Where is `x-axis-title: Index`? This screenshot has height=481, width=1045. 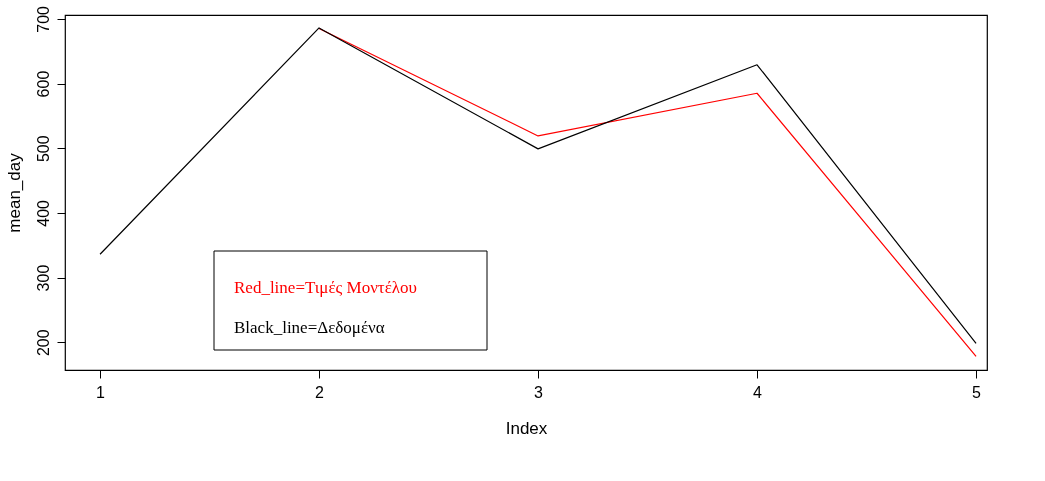 x-axis-title: Index is located at coordinates (526, 428).